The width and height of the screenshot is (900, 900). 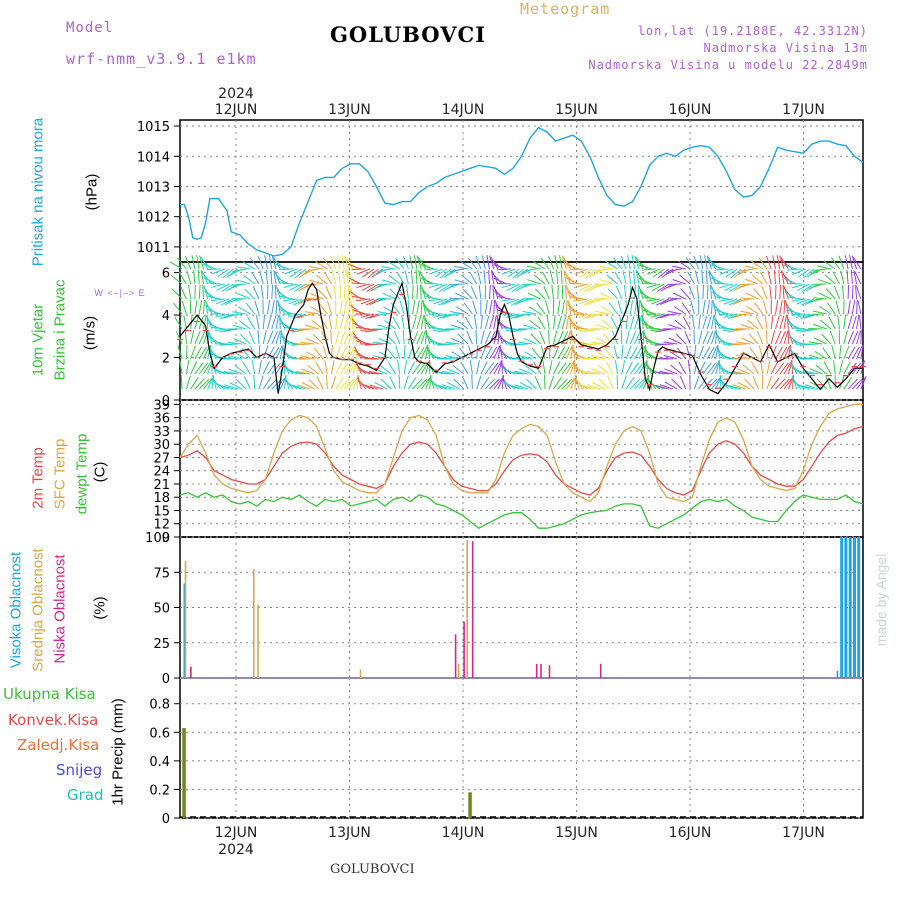 What do you see at coordinates (576, 833) in the screenshot?
I see `x-tick-label-bottom: 15JUN` at bounding box center [576, 833].